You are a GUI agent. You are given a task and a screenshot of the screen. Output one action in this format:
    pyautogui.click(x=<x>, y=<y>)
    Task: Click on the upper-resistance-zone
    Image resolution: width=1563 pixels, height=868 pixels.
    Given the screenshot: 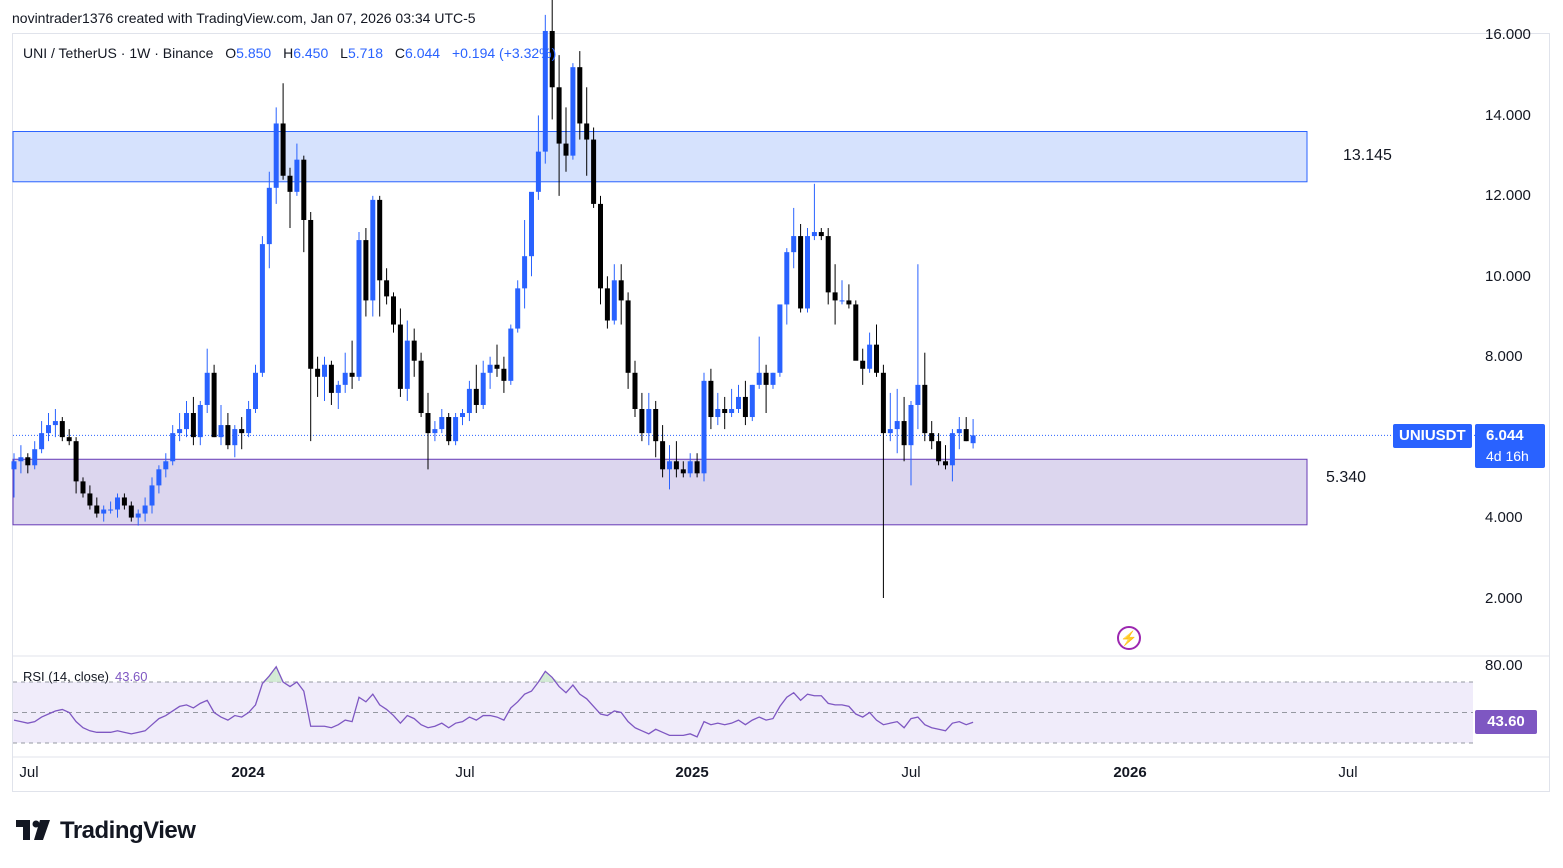 What is the action you would take?
    pyautogui.click(x=660, y=157)
    